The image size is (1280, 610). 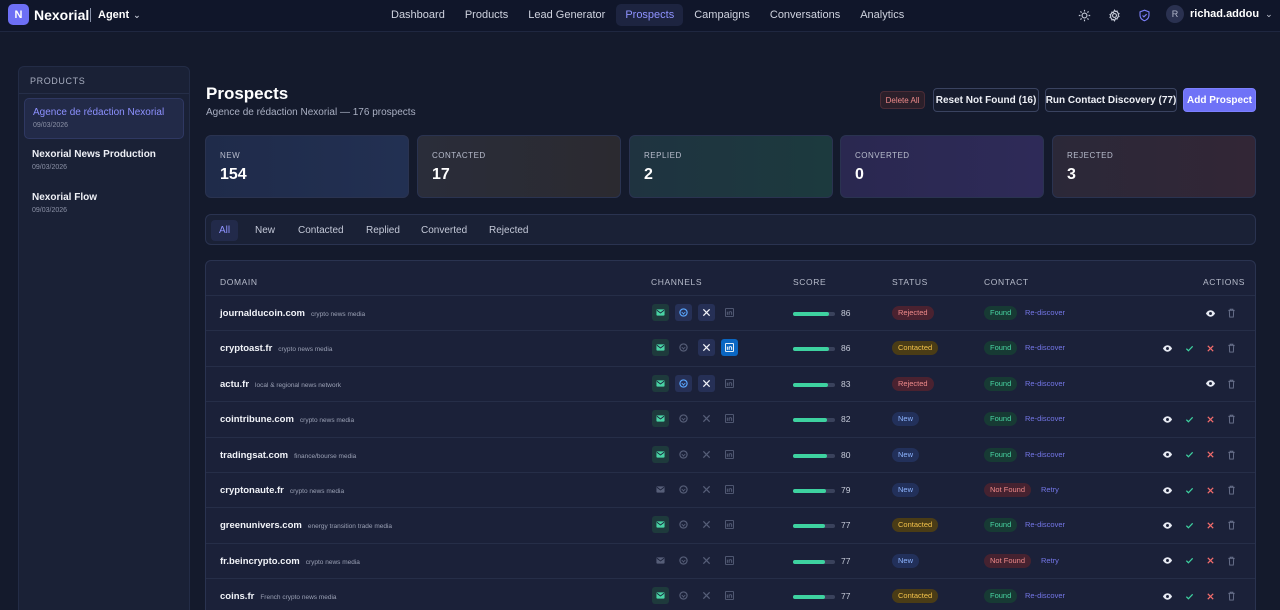 I want to click on user-menu: R richad.addou ⌄, so click(x=1219, y=14).